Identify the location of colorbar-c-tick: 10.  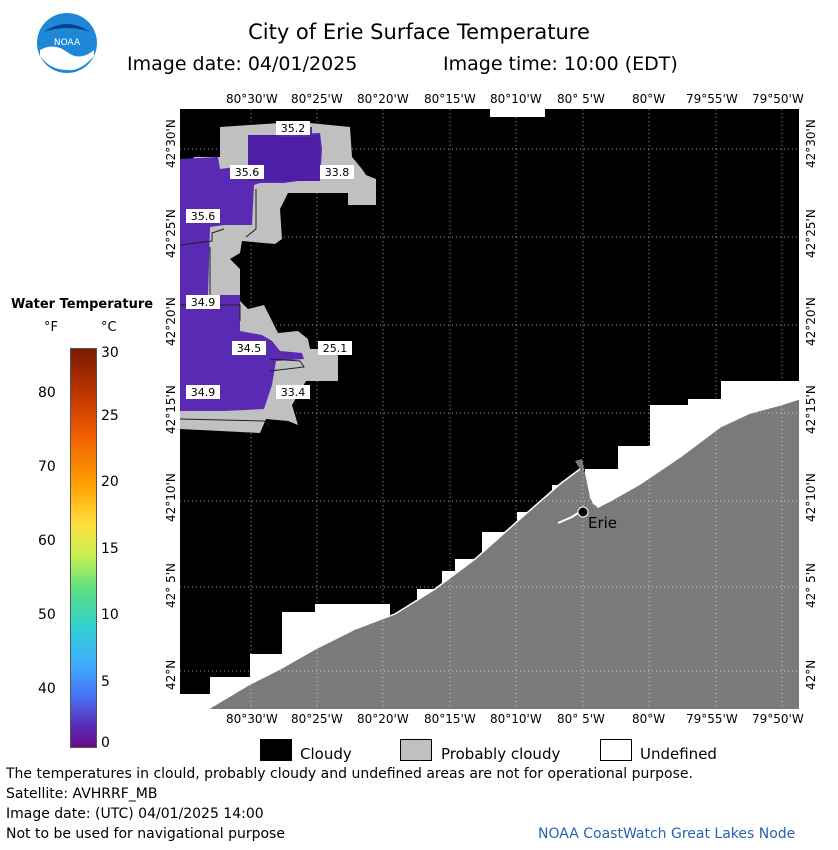
(110, 615).